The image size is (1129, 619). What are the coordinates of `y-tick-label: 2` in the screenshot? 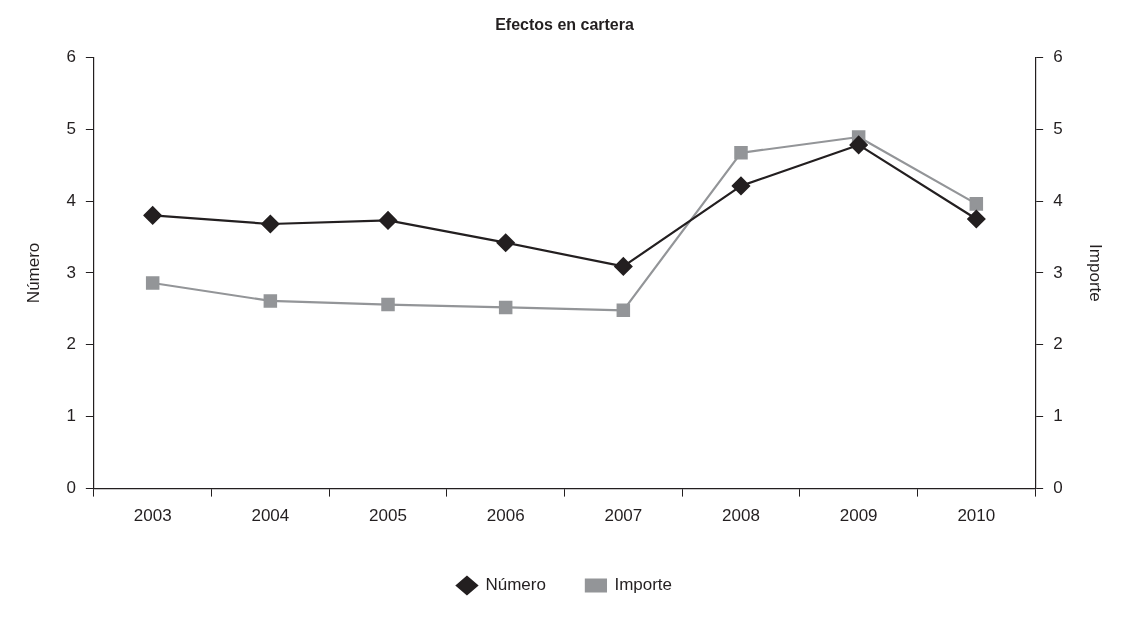 It's located at (71, 344).